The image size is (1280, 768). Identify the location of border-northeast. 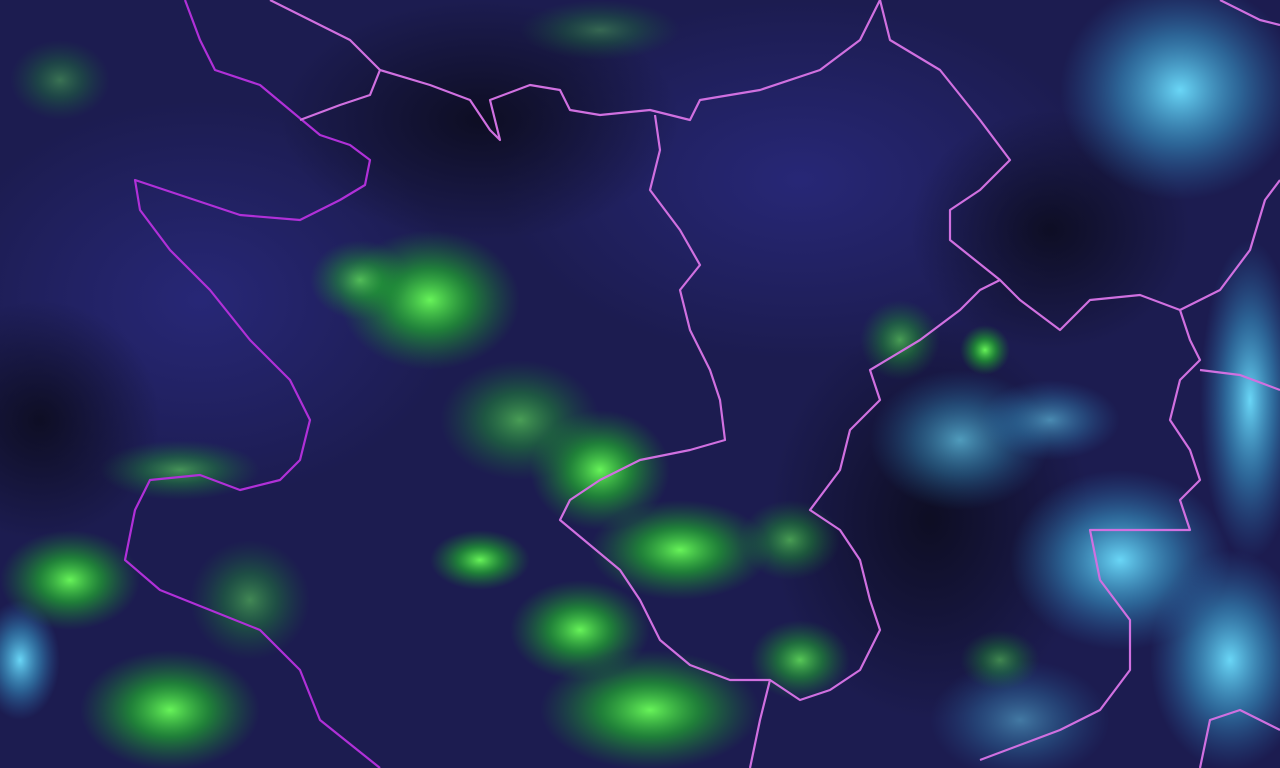
(945, 140).